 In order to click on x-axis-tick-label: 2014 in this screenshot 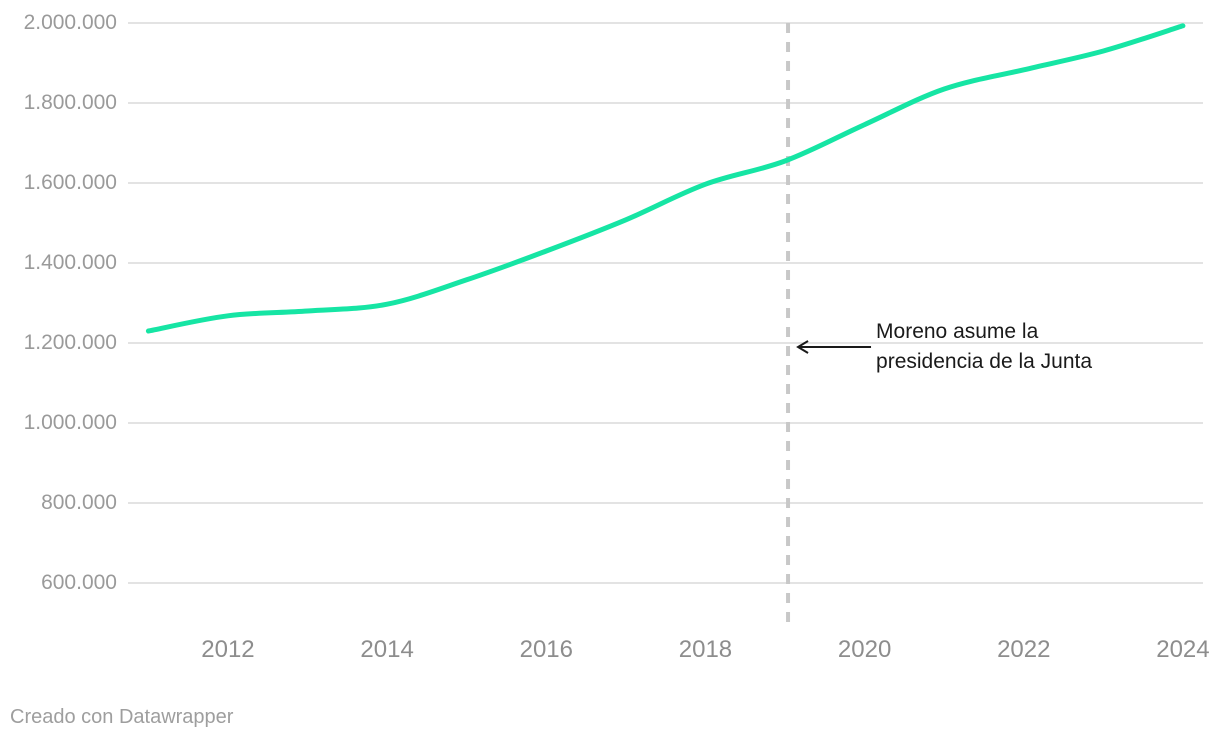, I will do `click(387, 649)`.